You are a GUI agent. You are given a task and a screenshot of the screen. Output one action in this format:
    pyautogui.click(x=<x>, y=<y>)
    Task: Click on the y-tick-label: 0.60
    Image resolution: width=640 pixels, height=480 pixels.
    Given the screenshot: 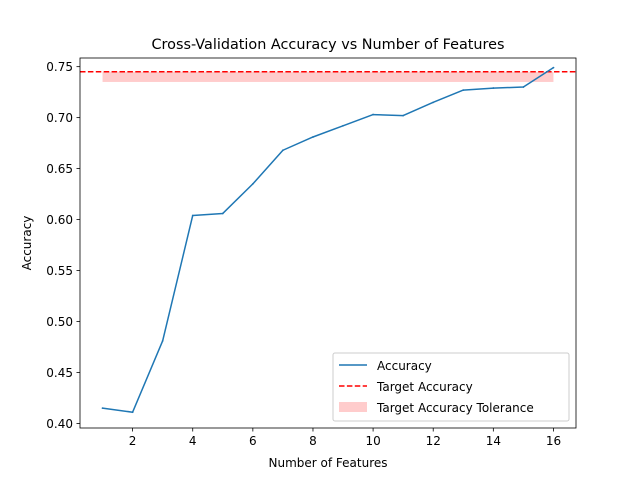 What is the action you would take?
    pyautogui.click(x=59, y=220)
    